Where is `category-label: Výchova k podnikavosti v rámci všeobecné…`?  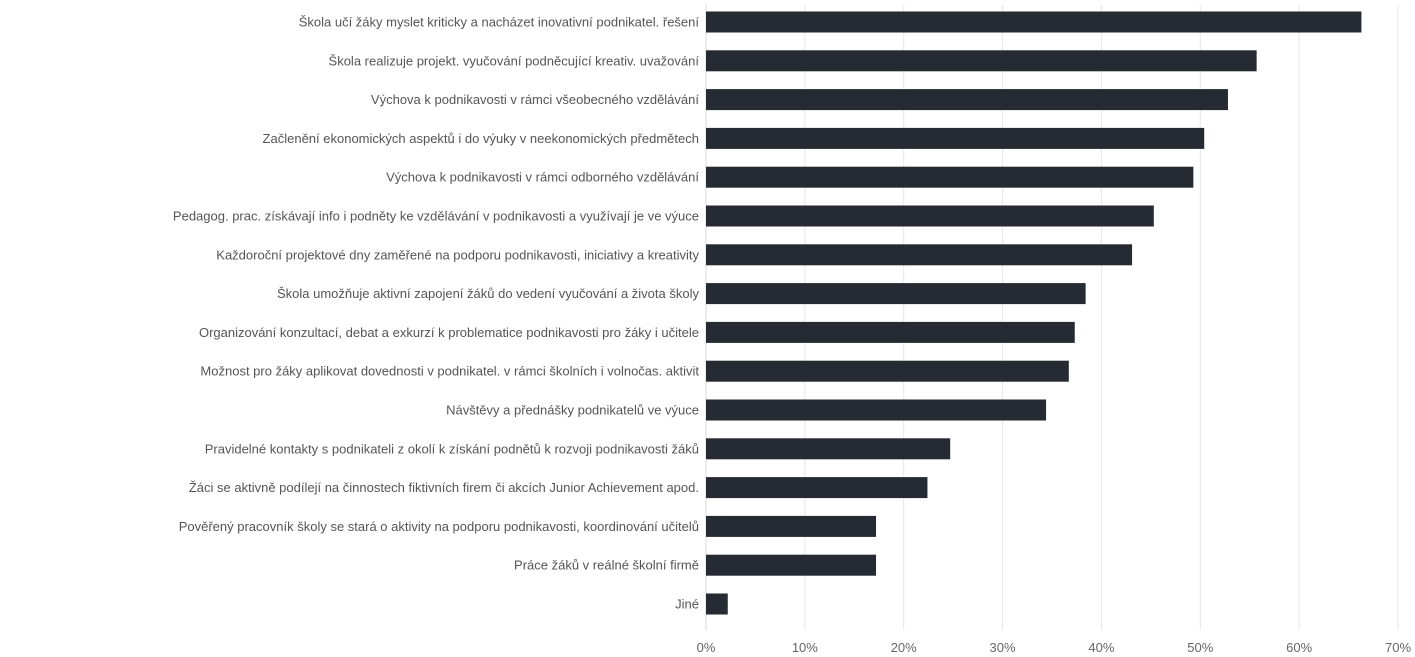 category-label: Výchova k podnikavosti v rámci všeobecné… is located at coordinates (535, 99).